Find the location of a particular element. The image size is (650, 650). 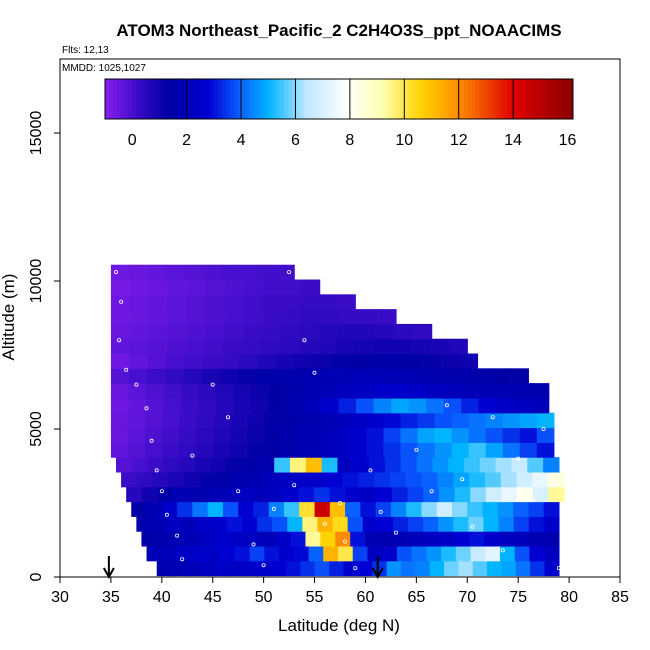

x-axis-label: Latitude (deg N) is located at coordinates (339, 625).